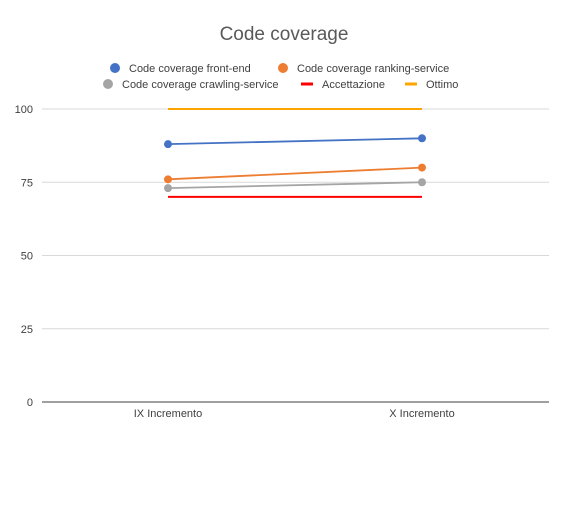  Describe the element at coordinates (421, 414) in the screenshot. I see `x-tick-label: X Incremento` at that location.